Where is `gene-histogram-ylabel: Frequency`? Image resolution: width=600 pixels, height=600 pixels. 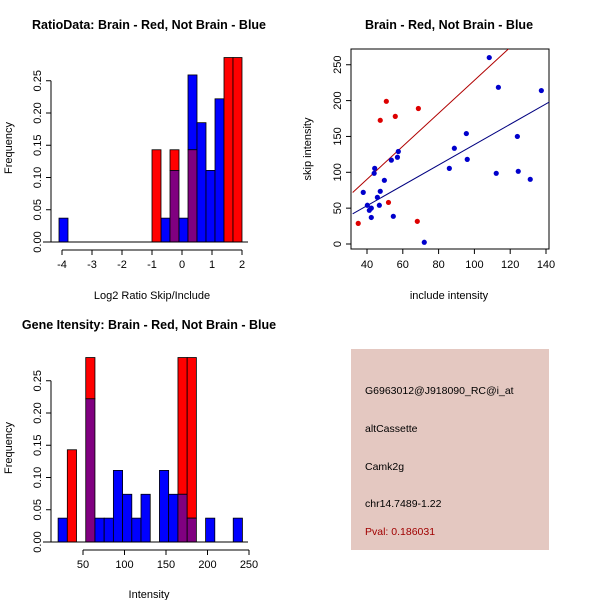
gene-histogram-ylabel: Frequency is located at coordinates (9, 448).